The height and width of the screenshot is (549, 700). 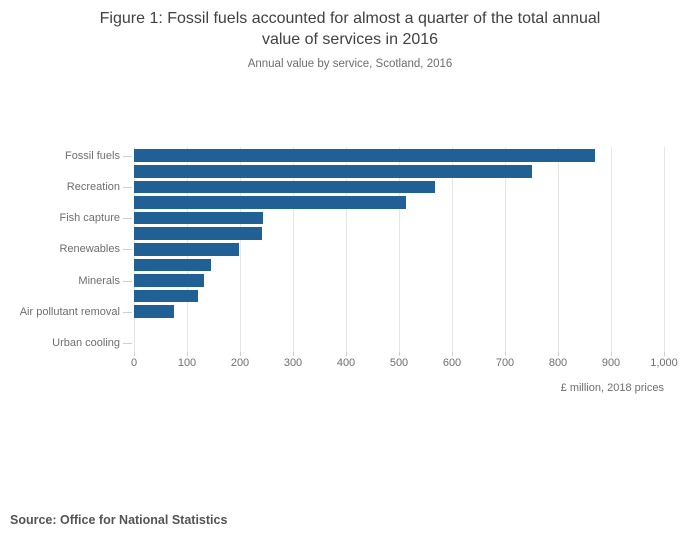 I want to click on x-tick-label: 900, so click(x=611, y=363).